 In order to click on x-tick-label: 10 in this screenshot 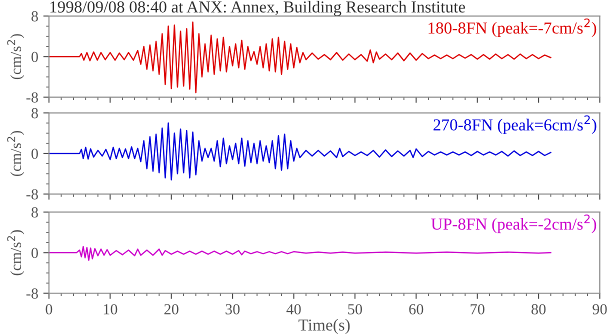, I will do `click(111, 309)`.